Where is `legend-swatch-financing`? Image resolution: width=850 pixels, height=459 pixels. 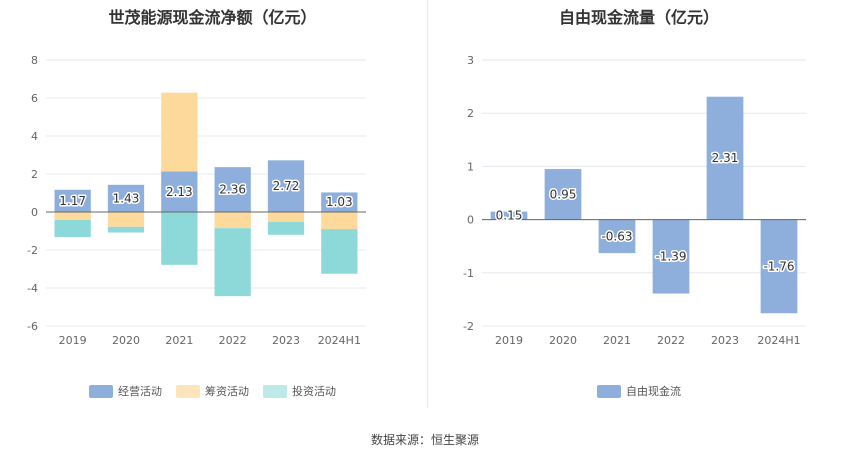 legend-swatch-financing is located at coordinates (188, 391).